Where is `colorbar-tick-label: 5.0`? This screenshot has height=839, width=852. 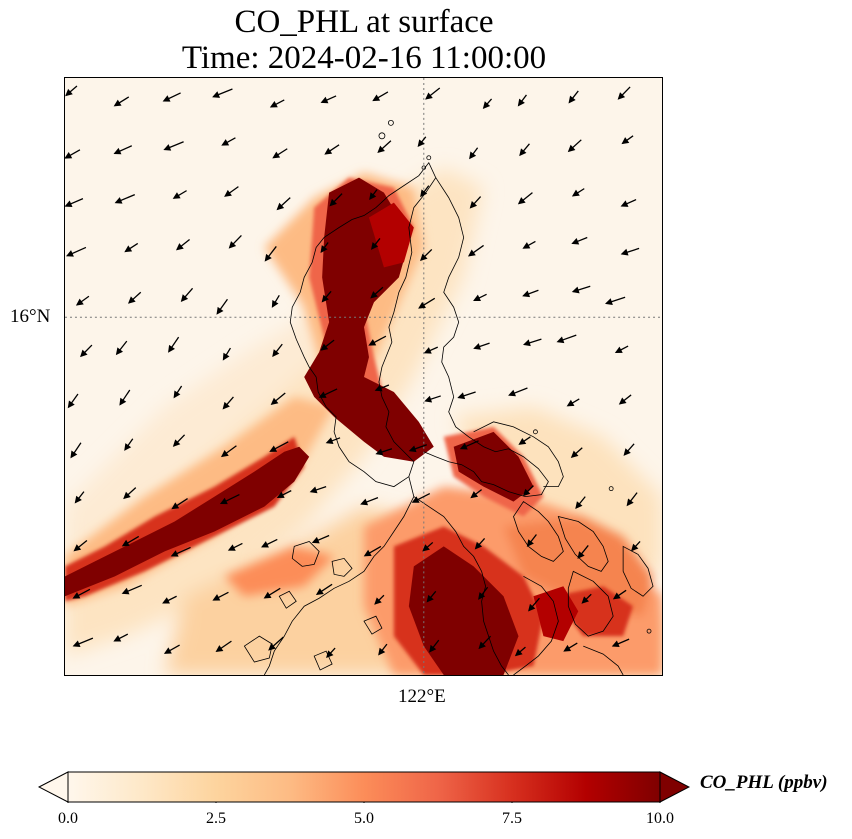 colorbar-tick-label: 5.0 is located at coordinates (364, 818).